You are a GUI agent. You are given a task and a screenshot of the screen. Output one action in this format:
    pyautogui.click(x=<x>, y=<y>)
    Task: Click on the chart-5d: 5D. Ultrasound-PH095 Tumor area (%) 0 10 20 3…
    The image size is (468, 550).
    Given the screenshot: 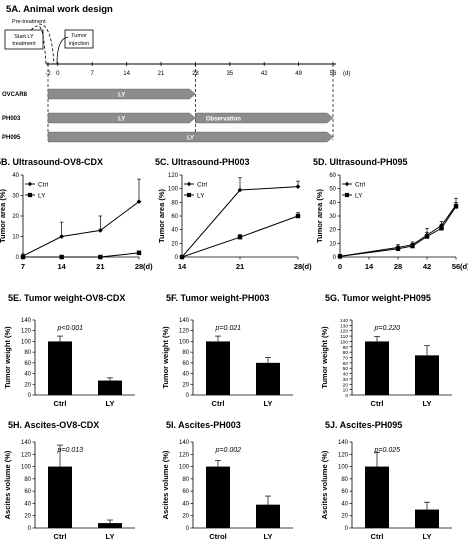 What is the action you would take?
    pyautogui.click(x=390, y=214)
    